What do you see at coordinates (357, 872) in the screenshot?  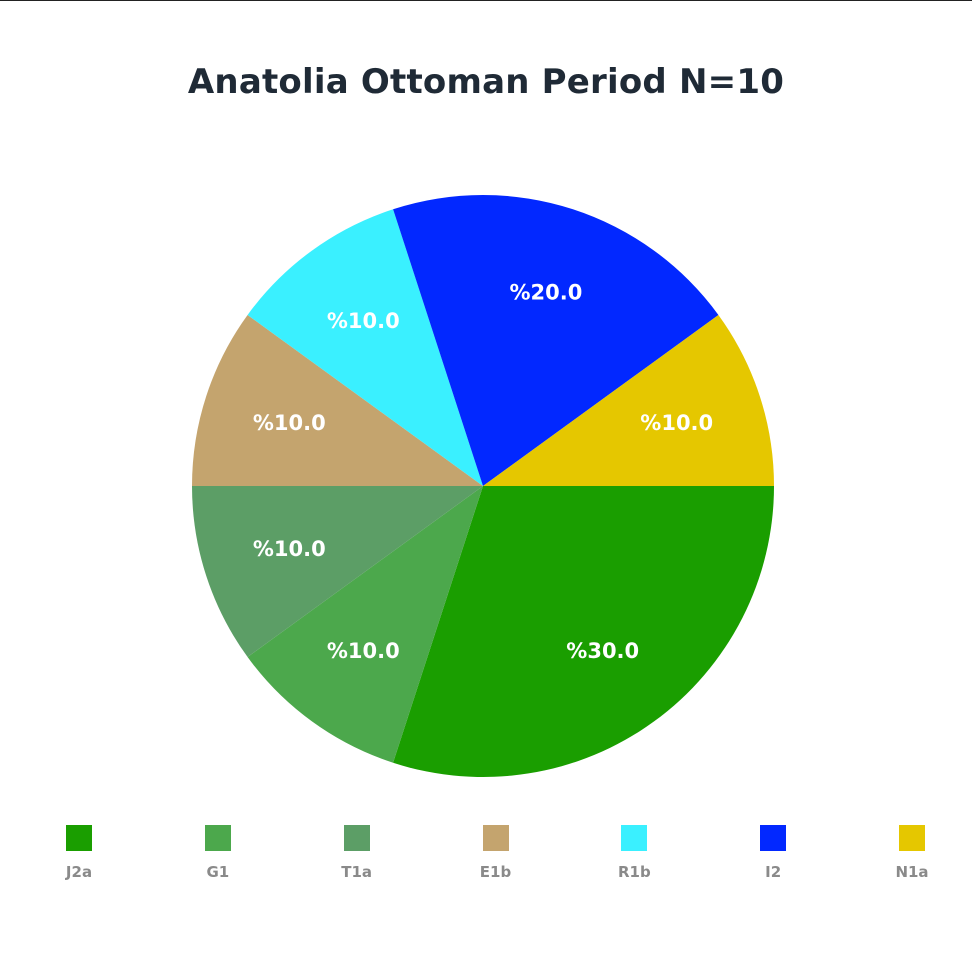 I see `legend-label: T1a` at bounding box center [357, 872].